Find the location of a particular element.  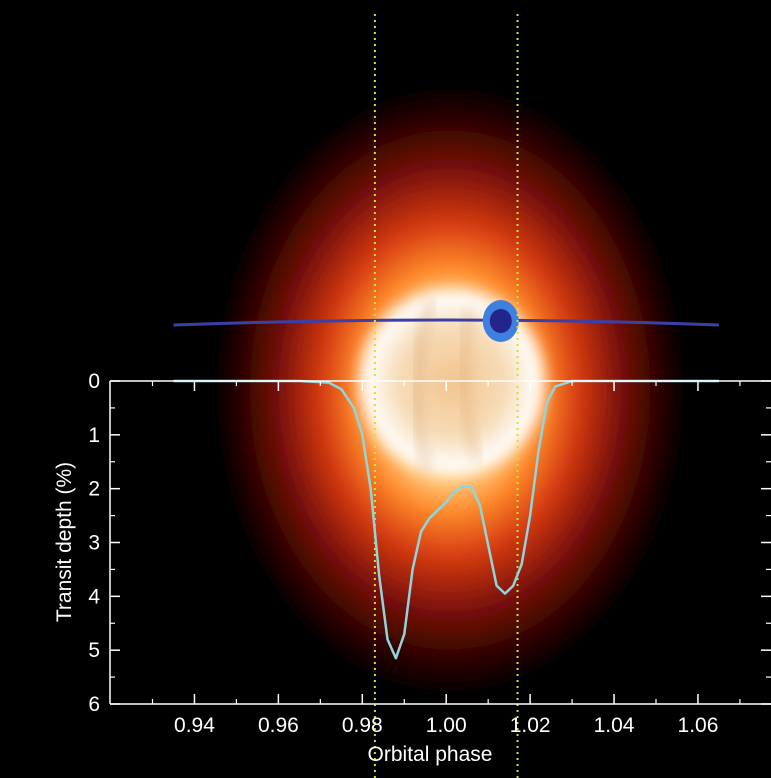

x-axis-title: Orbital phase is located at coordinates (430, 754).